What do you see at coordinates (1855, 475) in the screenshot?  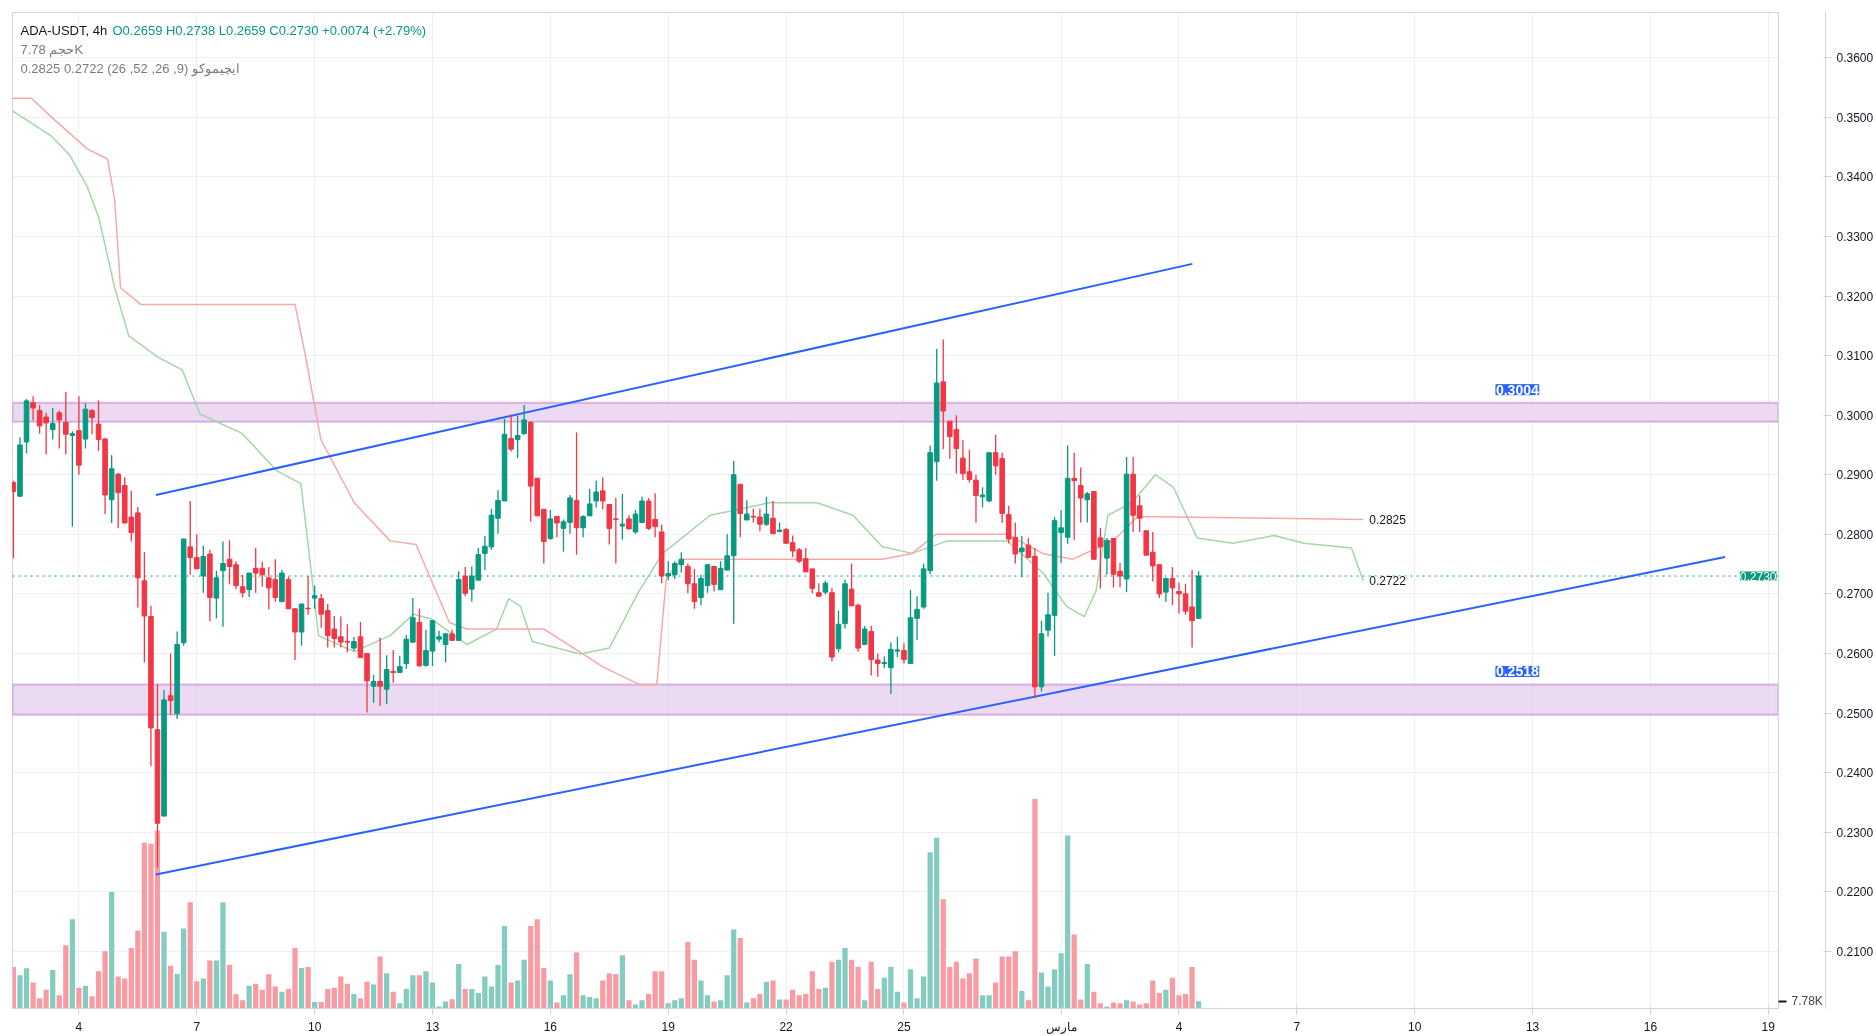 I see `y-tick-label: 0.2900` at bounding box center [1855, 475].